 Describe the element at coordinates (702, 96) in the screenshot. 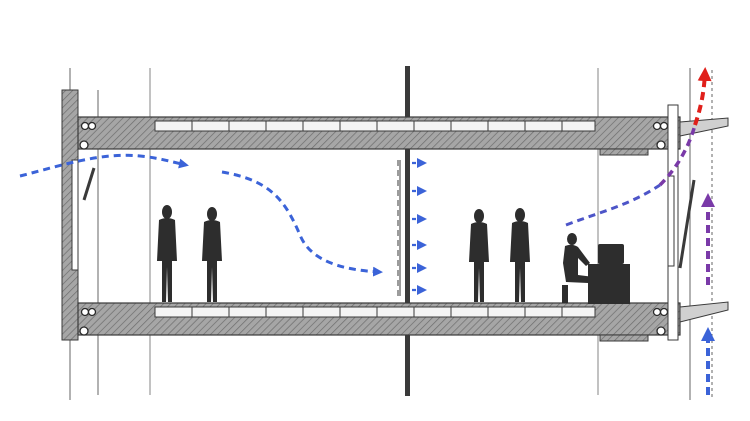

I see `exhaust-red` at that location.